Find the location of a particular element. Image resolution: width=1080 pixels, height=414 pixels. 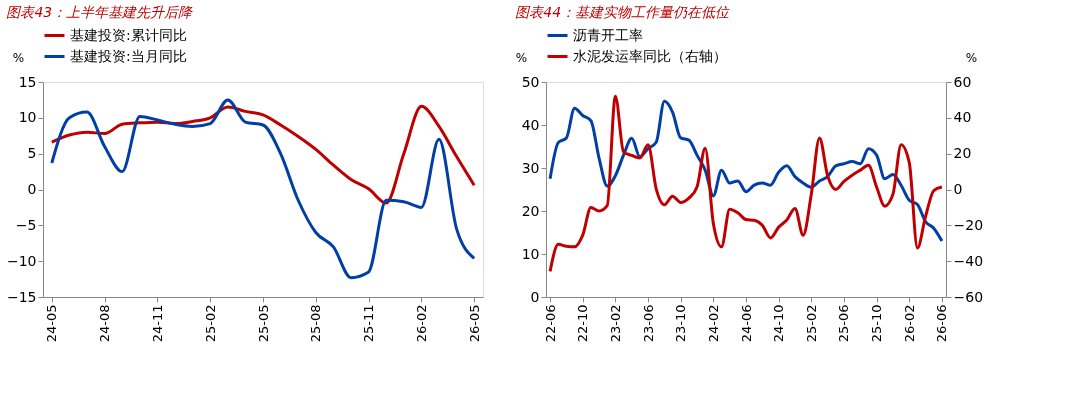

y2-tick-label: −20 is located at coordinates (968, 224).